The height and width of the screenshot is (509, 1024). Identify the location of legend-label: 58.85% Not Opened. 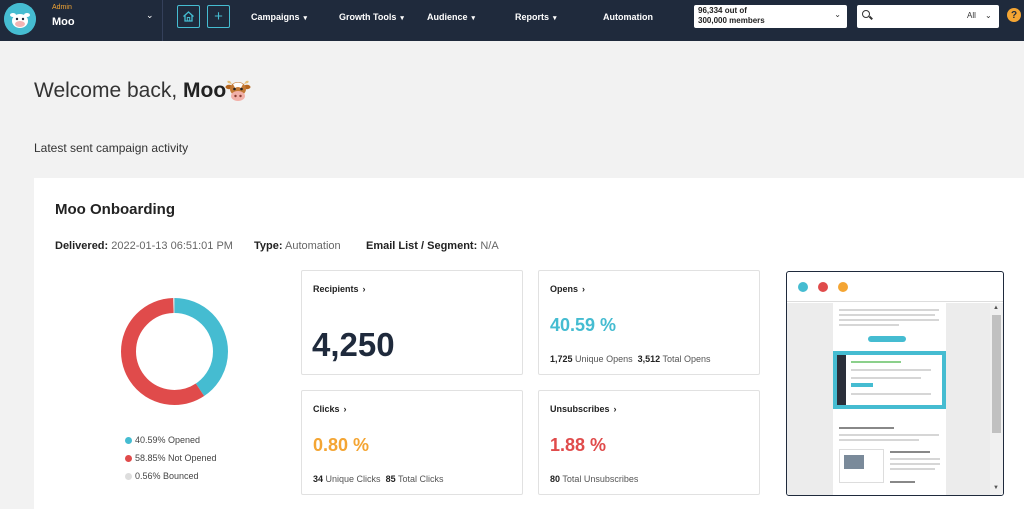
(176, 458).